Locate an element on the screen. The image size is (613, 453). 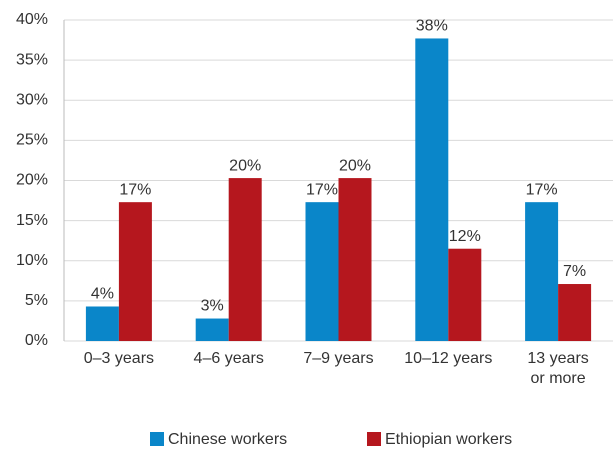
x-tick-label: 10–12 years is located at coordinates (448, 358).